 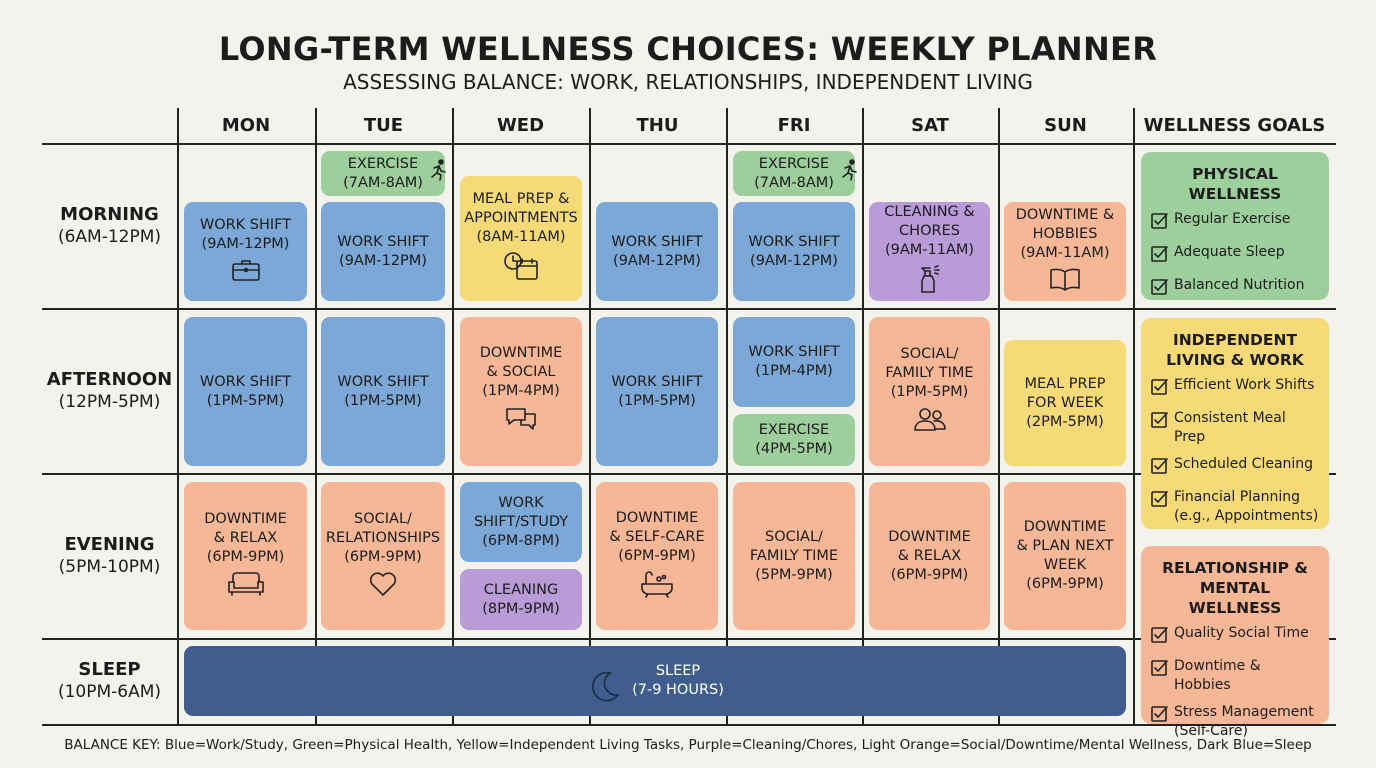 What do you see at coordinates (1065, 546) in the screenshot?
I see `block-line: & PLAN NEXT` at bounding box center [1065, 546].